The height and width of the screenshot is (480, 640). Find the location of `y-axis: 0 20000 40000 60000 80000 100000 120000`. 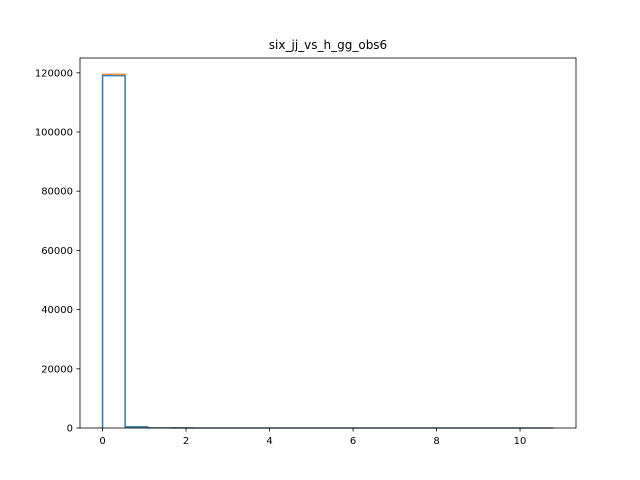

y-axis: 0 20000 40000 60000 80000 100000 120000 is located at coordinates (57, 251).